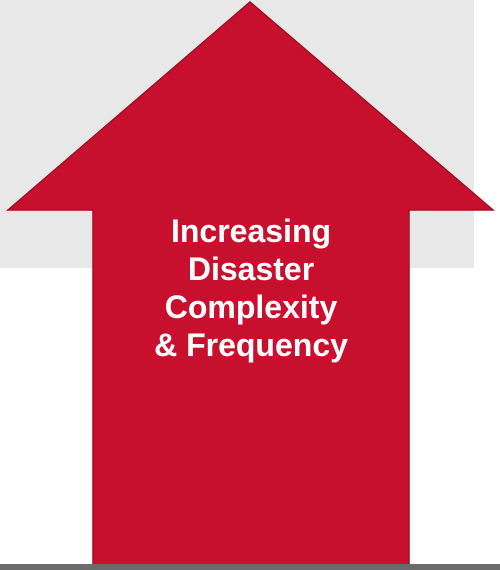 This screenshot has height=570, width=500. I want to click on arrow-label-line-1: Increasing, so click(251, 231).